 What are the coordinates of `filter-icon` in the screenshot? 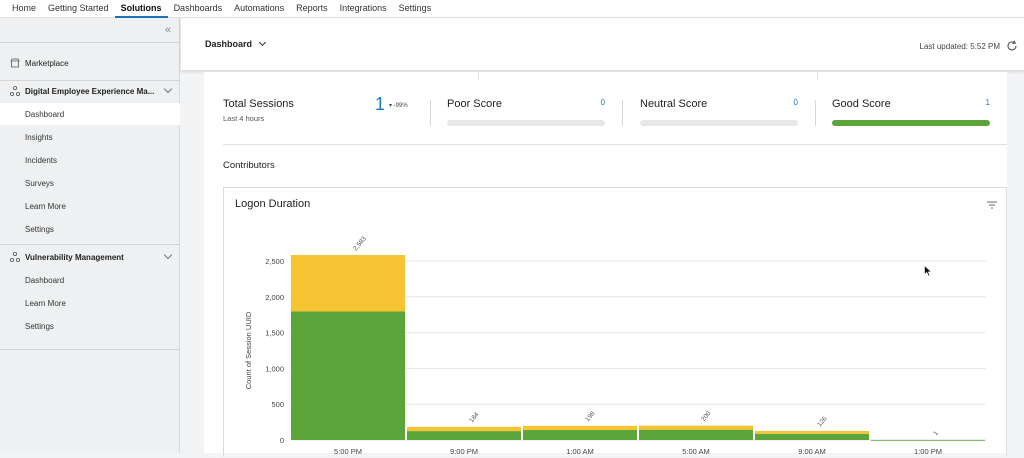 It's located at (992, 205).